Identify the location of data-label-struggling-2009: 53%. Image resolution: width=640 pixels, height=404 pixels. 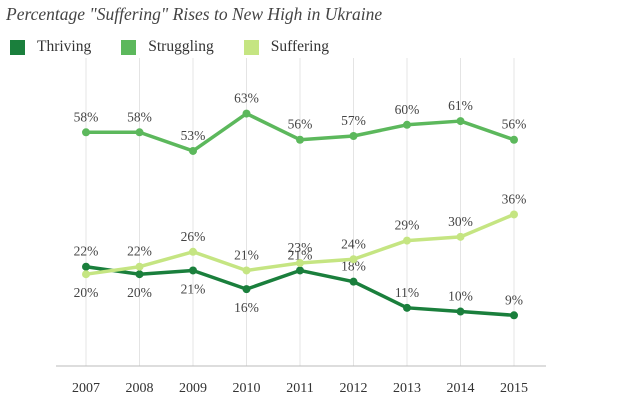
(193, 135).